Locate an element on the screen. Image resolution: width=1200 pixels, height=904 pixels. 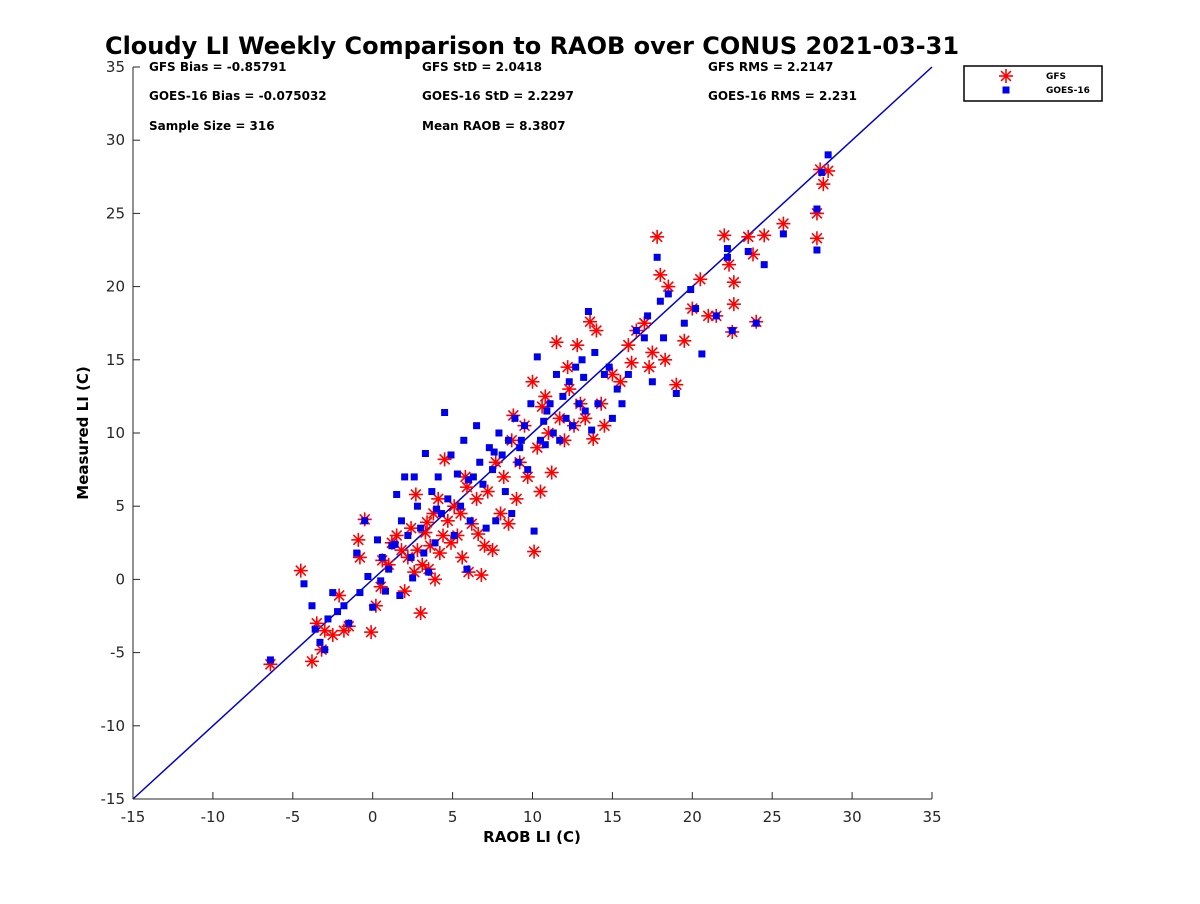
legend-goes16-label: GOES-16 is located at coordinates (1068, 91).